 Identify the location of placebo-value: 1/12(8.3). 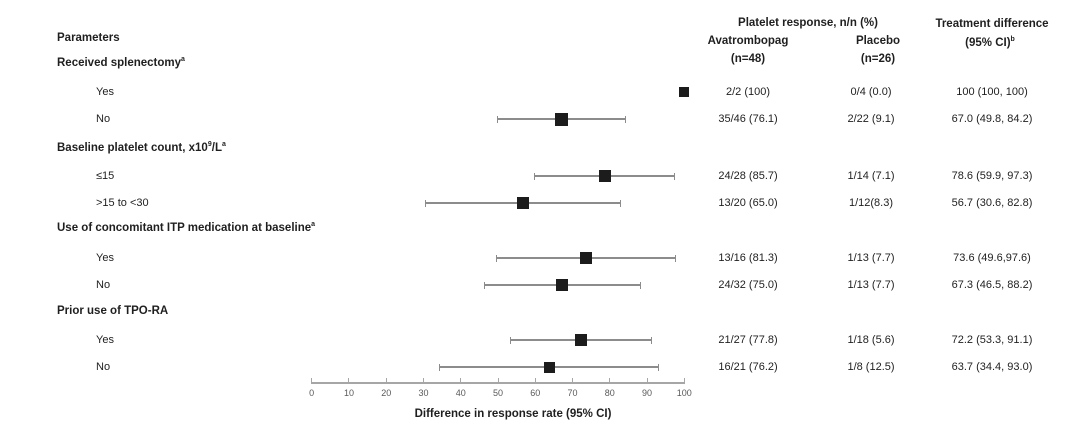
(871, 203).